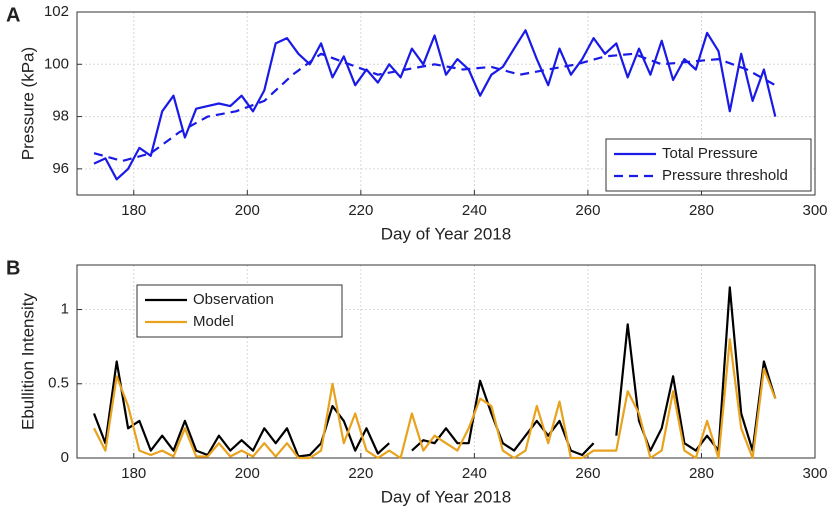 This screenshot has height=513, width=839. What do you see at coordinates (13, 15) in the screenshot?
I see `panel-label: A` at bounding box center [13, 15].